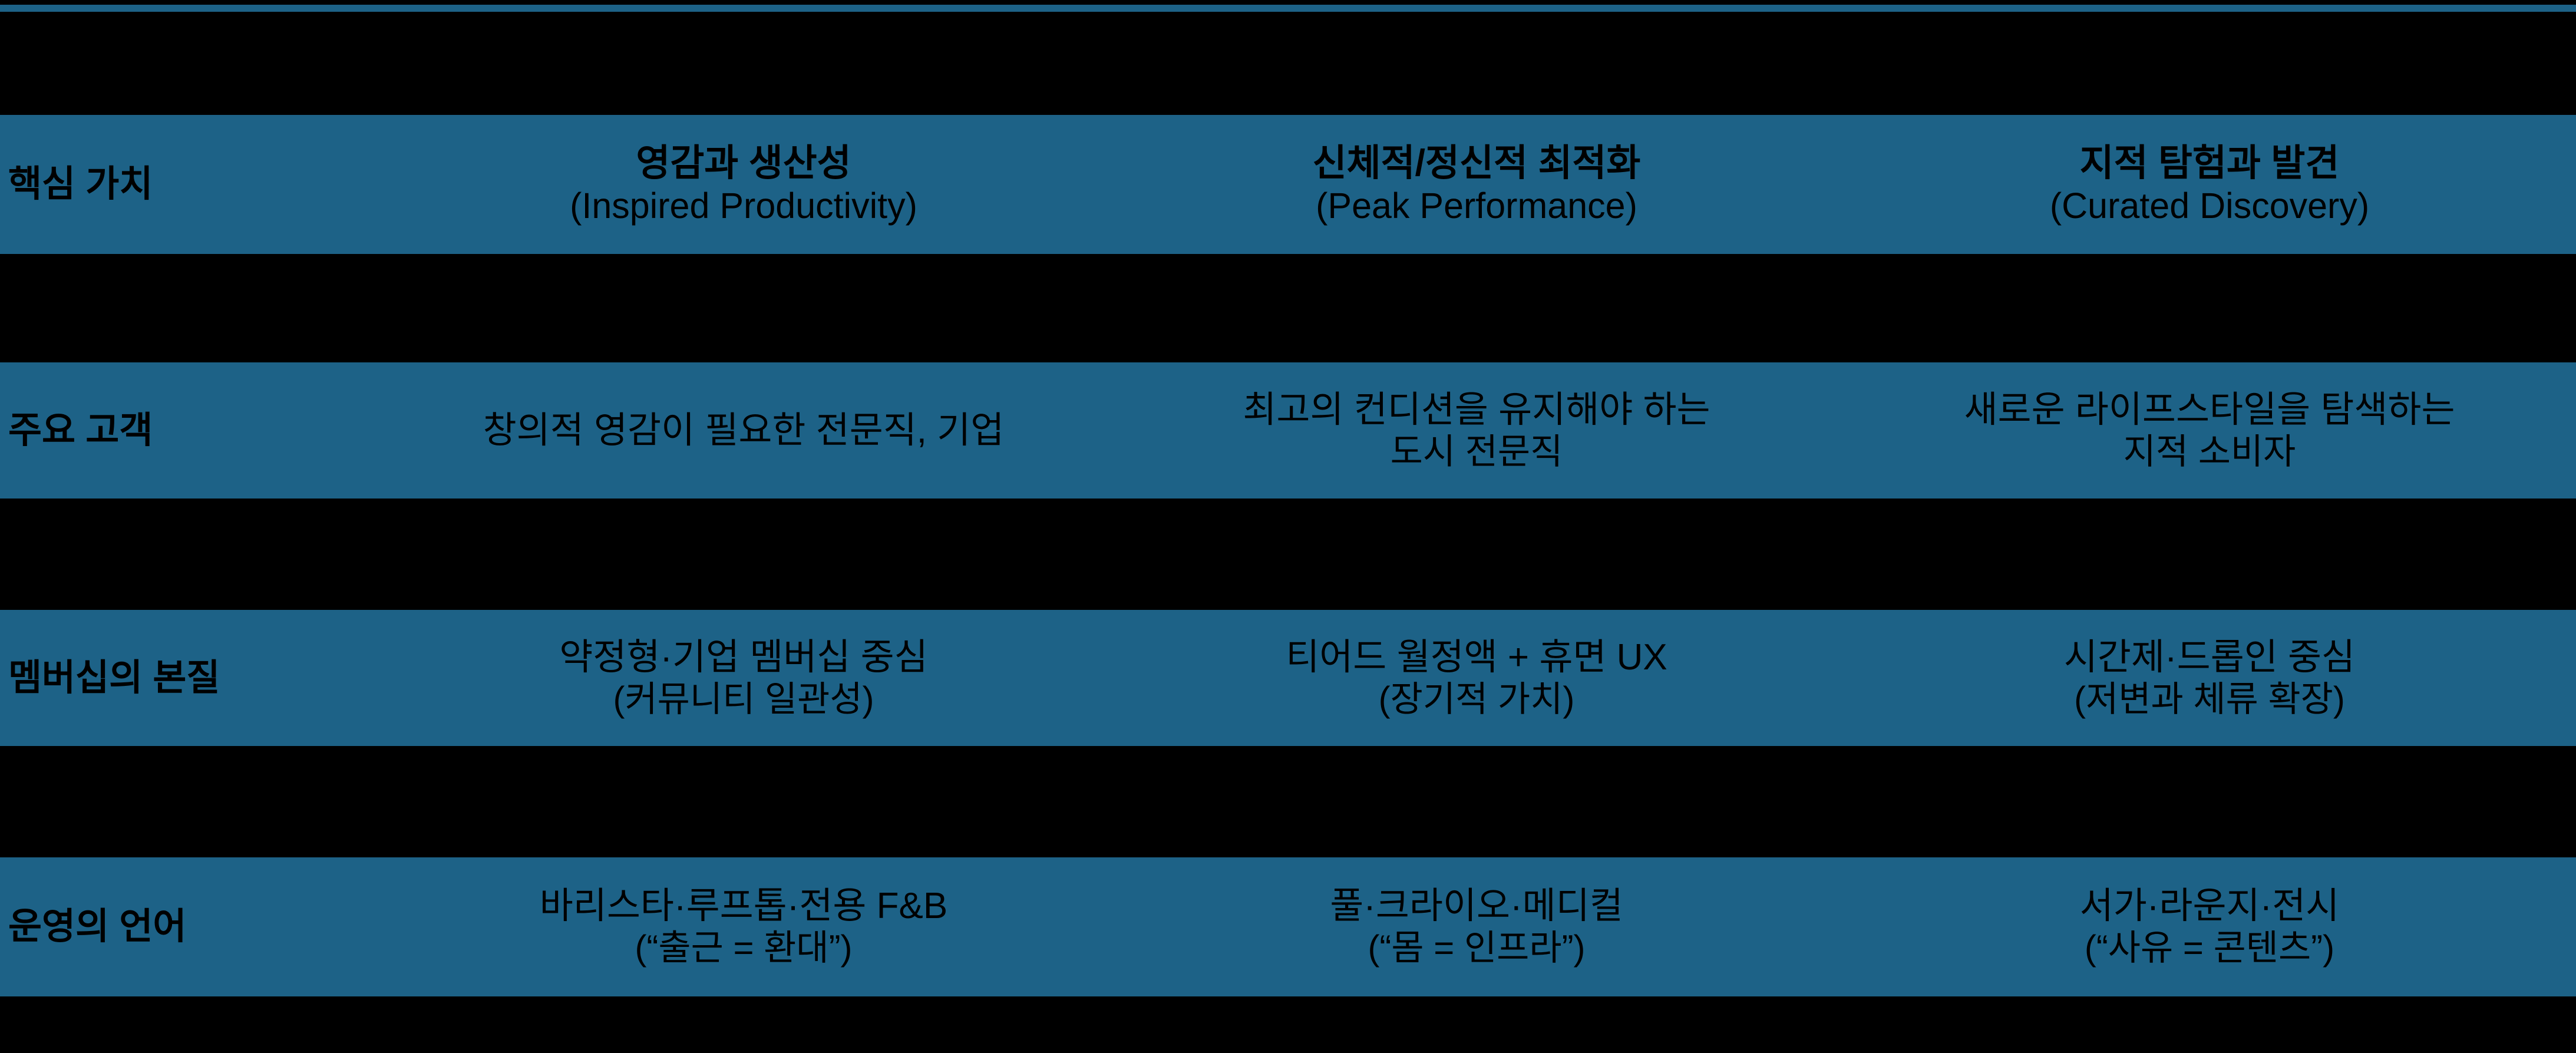  What do you see at coordinates (1476, 206) in the screenshot?
I see `column-header-col2-en: (Peak Performance)` at bounding box center [1476, 206].